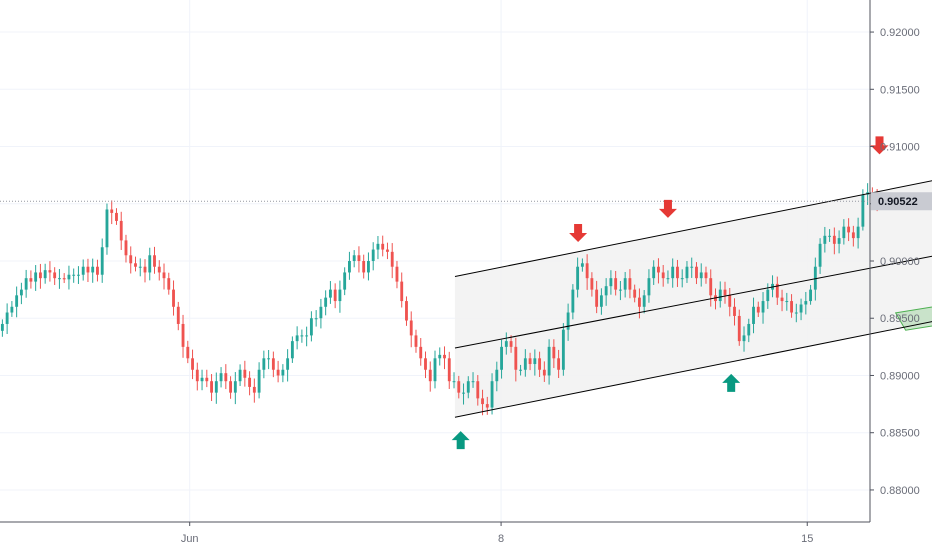  I want to click on price-tag-background, so click(901, 201).